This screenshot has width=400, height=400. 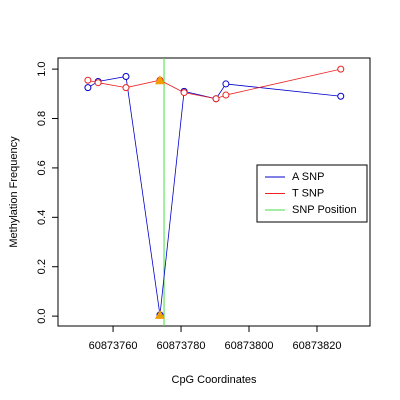 What do you see at coordinates (308, 193) in the screenshot?
I see `legend-label: T SNP` at bounding box center [308, 193].